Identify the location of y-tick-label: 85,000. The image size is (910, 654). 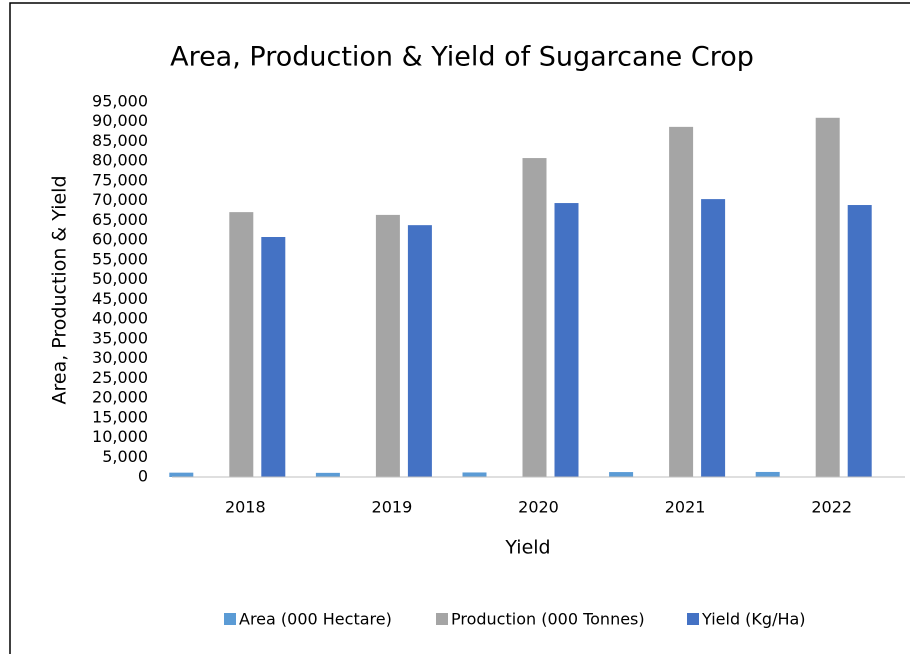
(120, 140).